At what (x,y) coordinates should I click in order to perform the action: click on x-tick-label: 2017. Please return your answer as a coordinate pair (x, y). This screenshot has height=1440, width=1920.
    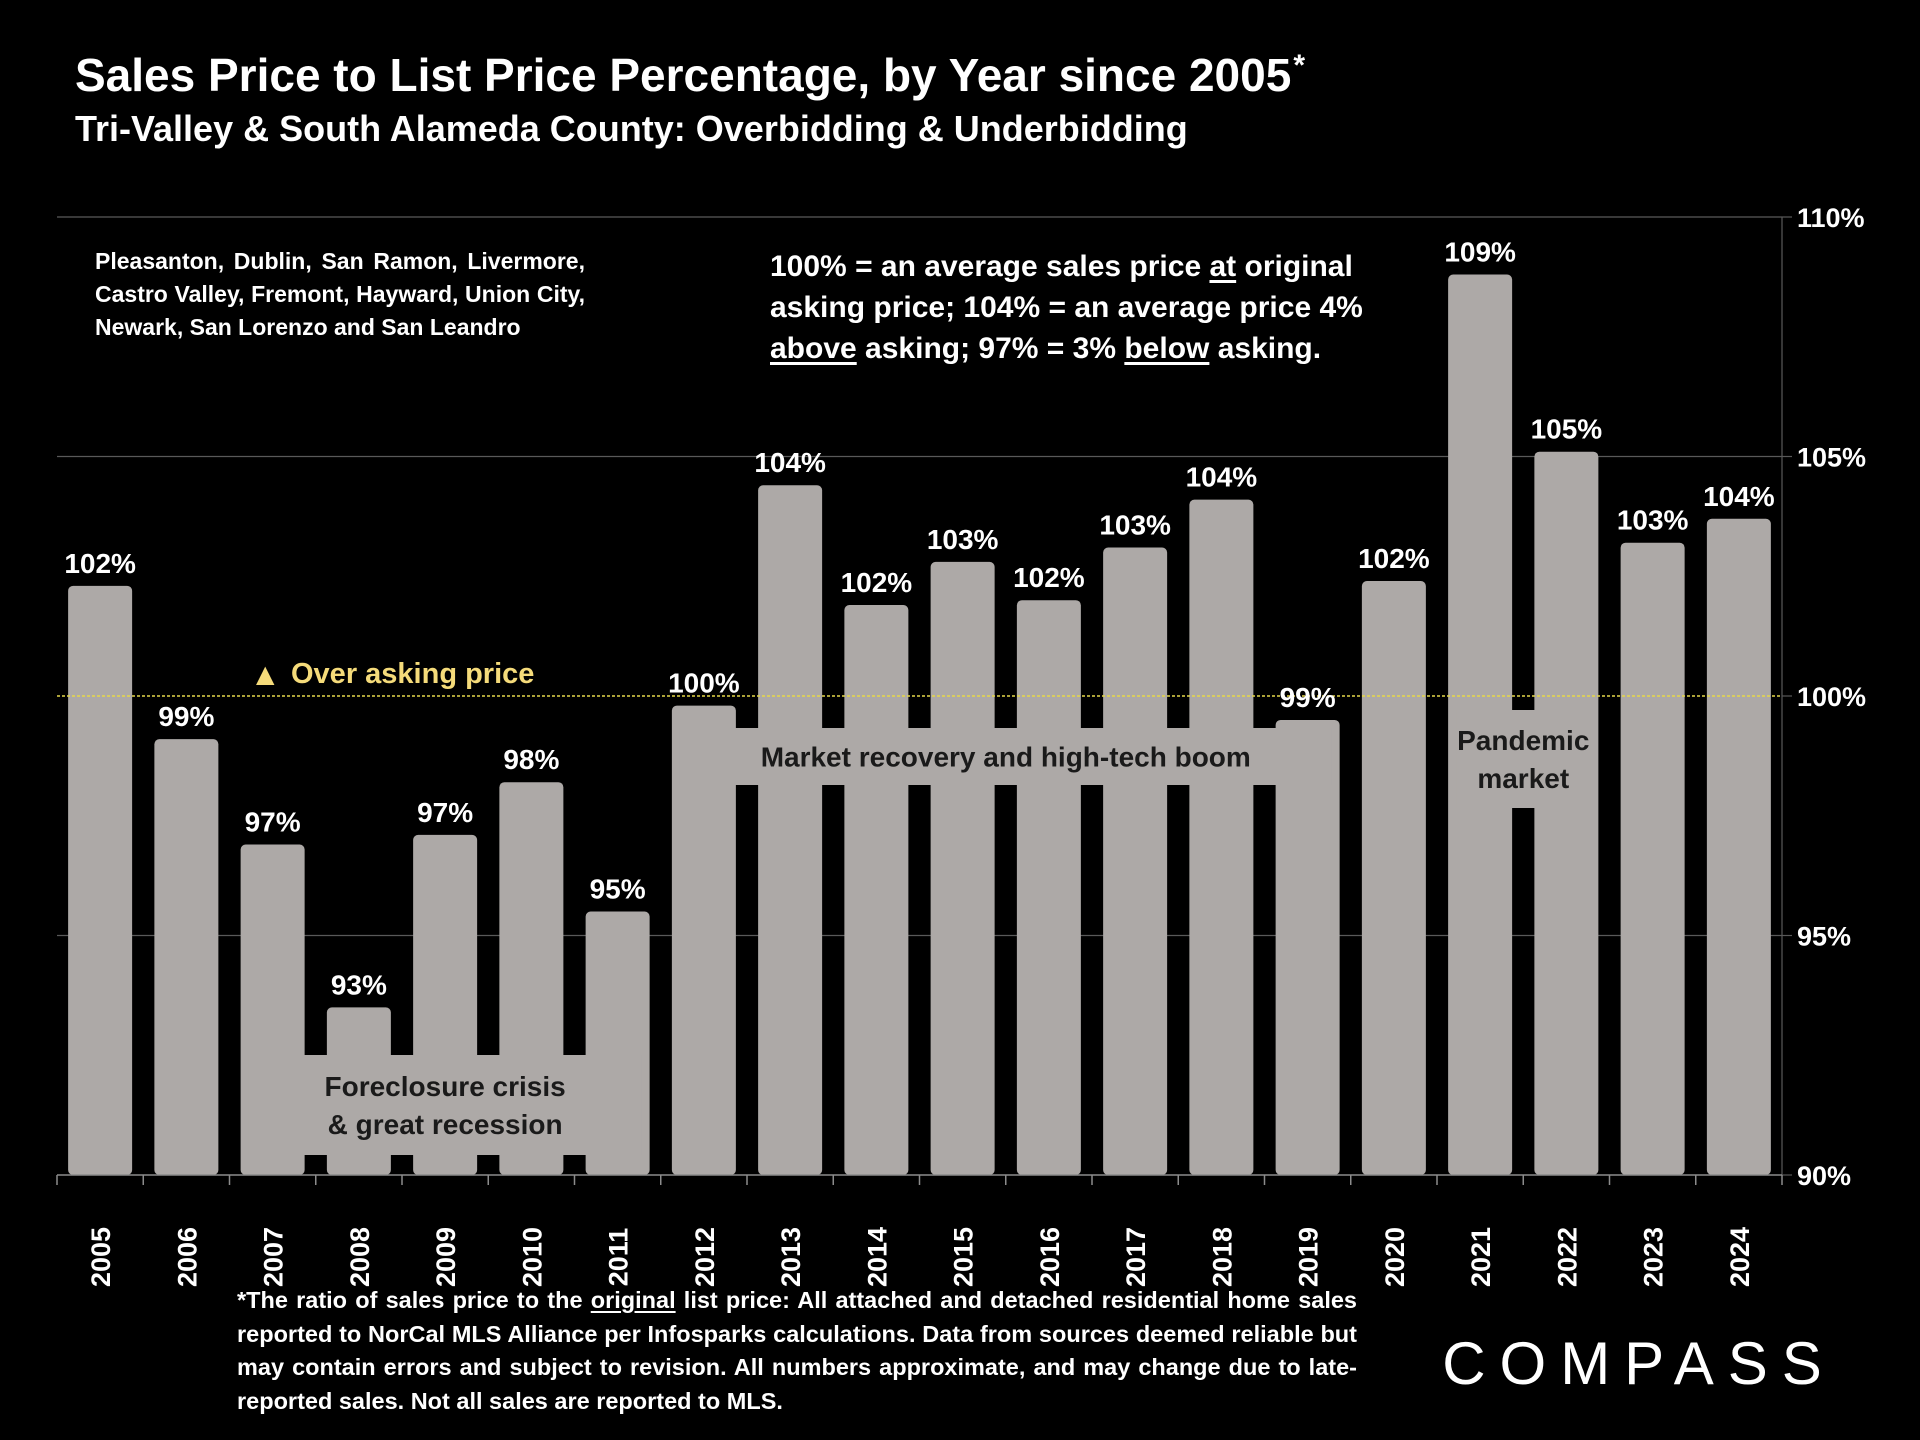
    Looking at the image, I should click on (1136, 1257).